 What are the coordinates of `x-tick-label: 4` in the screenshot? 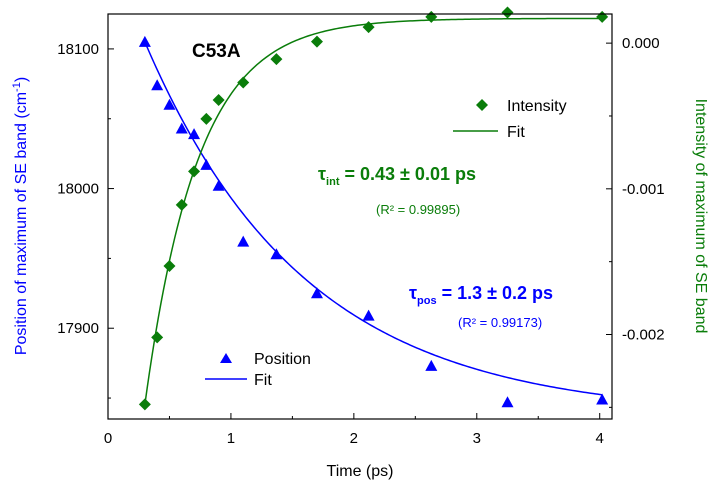 It's located at (600, 438).